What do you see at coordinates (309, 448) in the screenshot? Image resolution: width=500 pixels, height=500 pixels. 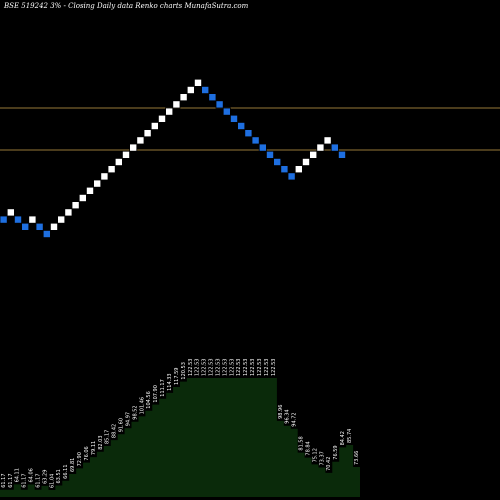 I see `price-label: 78.84` at bounding box center [309, 448].